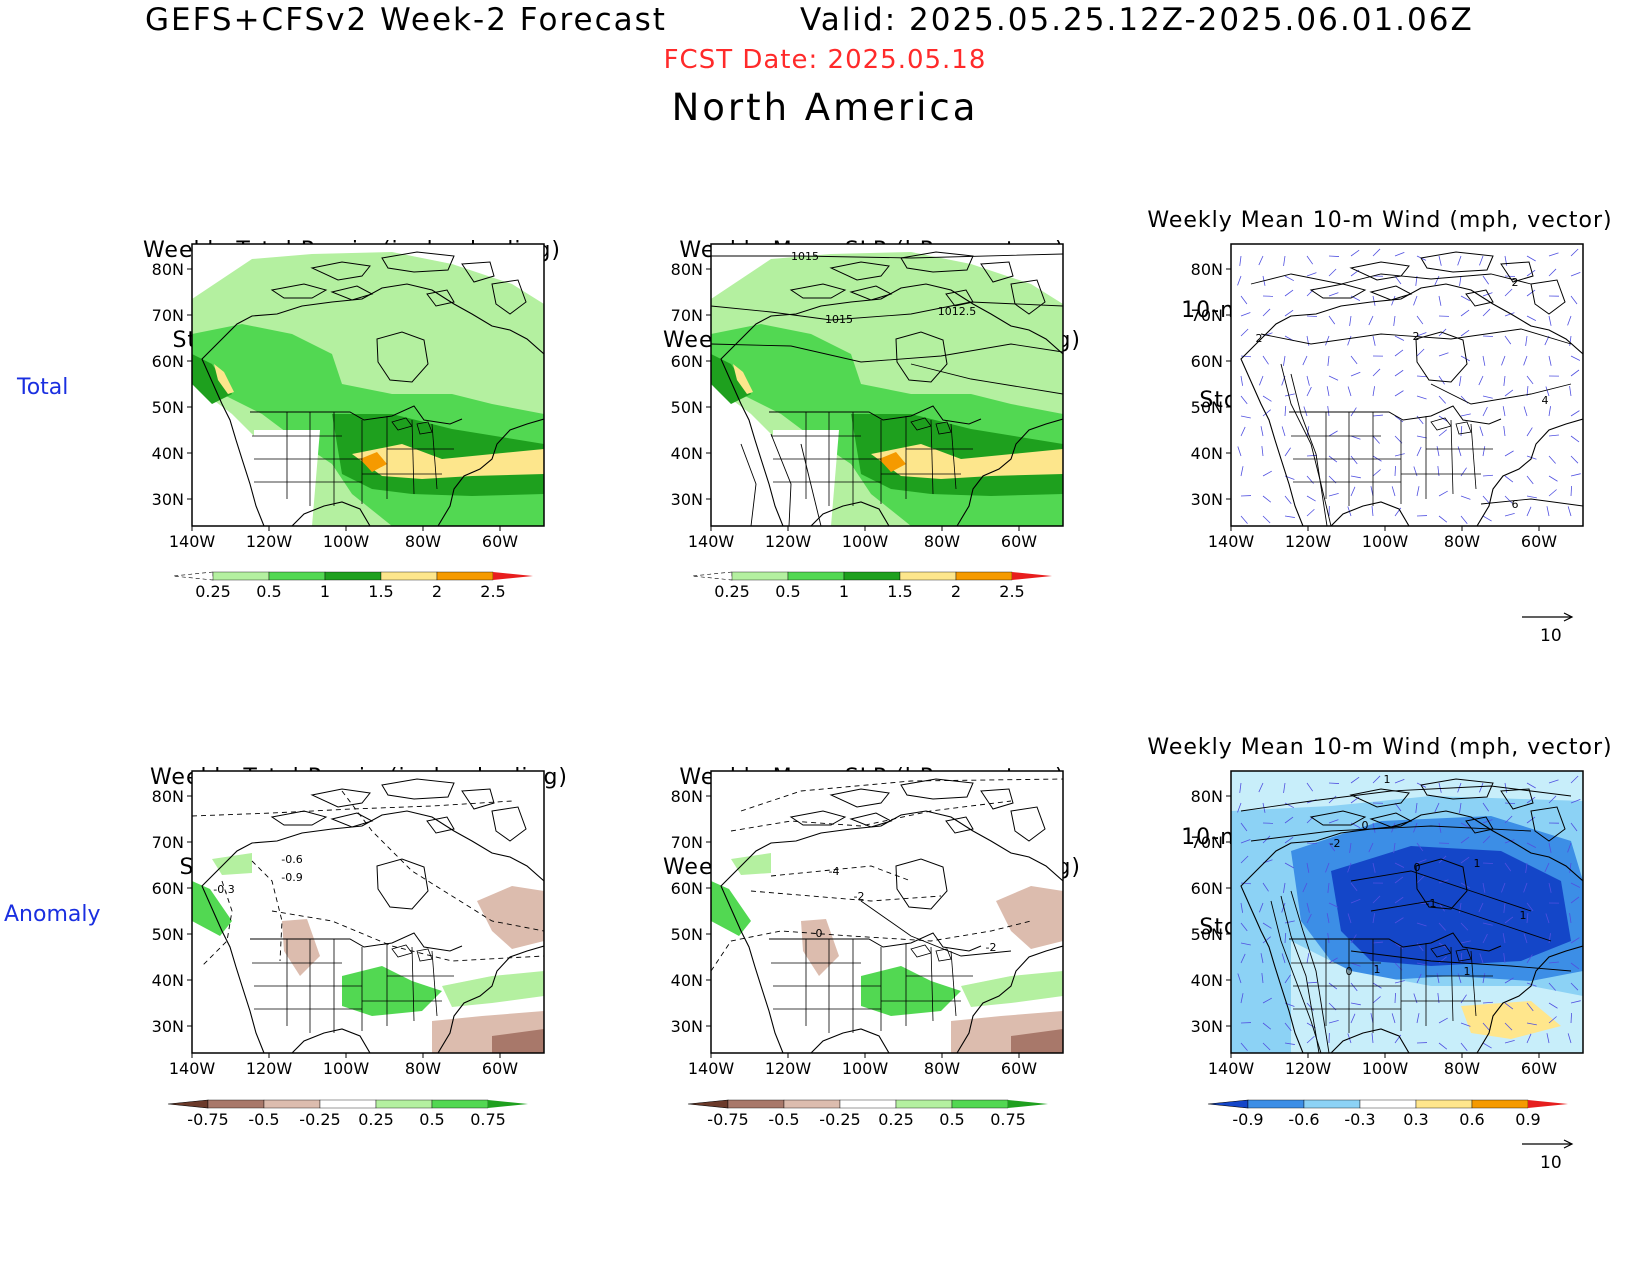  I want to click on colorbar-label: 0.75, so click(488, 1119).